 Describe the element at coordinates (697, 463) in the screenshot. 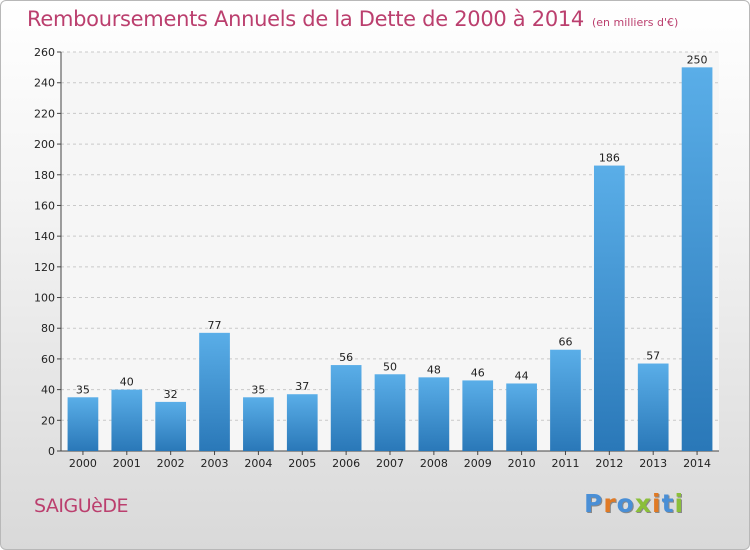

I see `x-tick-label-2014: 2014` at that location.